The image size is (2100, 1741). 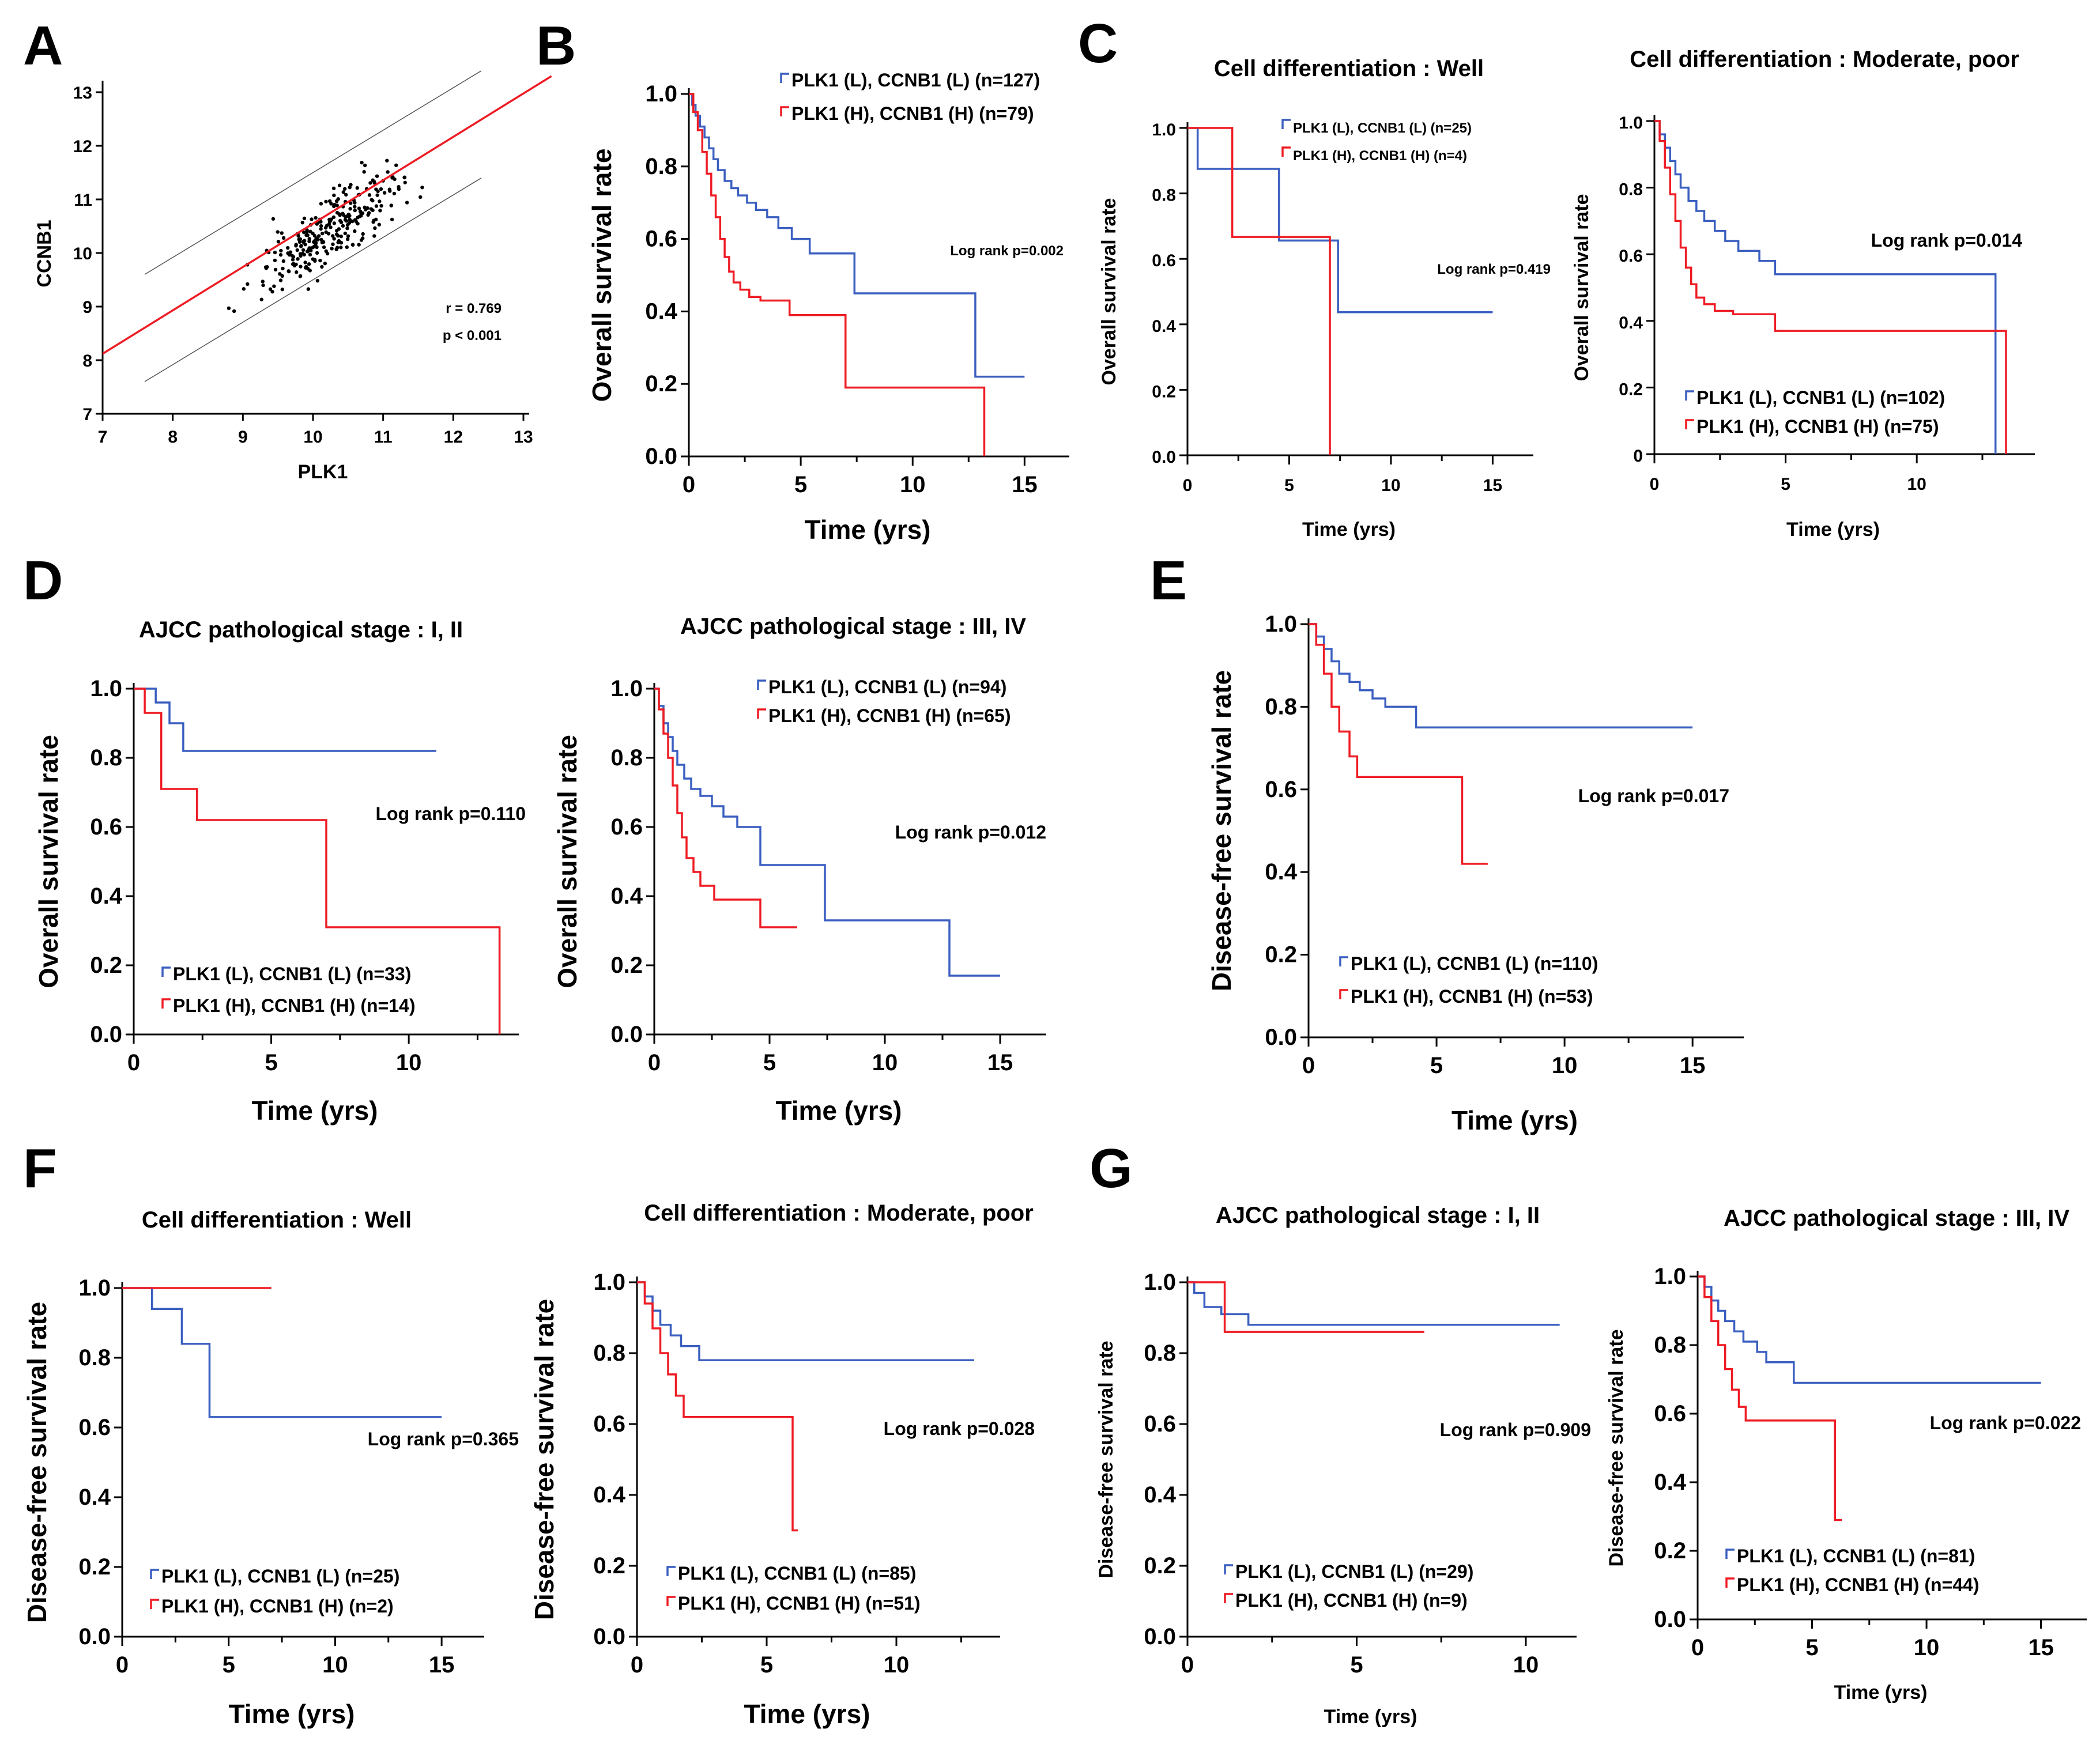 I want to click on legend-entry: PLK1 (L), CCNB1 (L) (n=25), so click(x=280, y=1576).